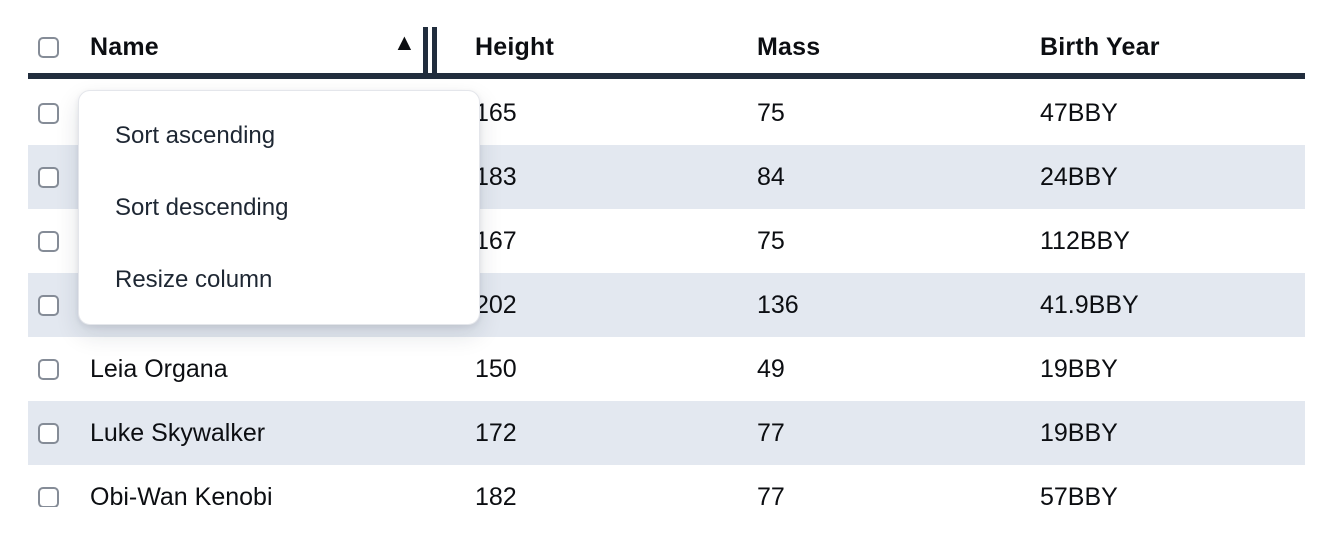  Describe the element at coordinates (202, 207) in the screenshot. I see `menu-item-sort-descending: Sort descending` at that location.